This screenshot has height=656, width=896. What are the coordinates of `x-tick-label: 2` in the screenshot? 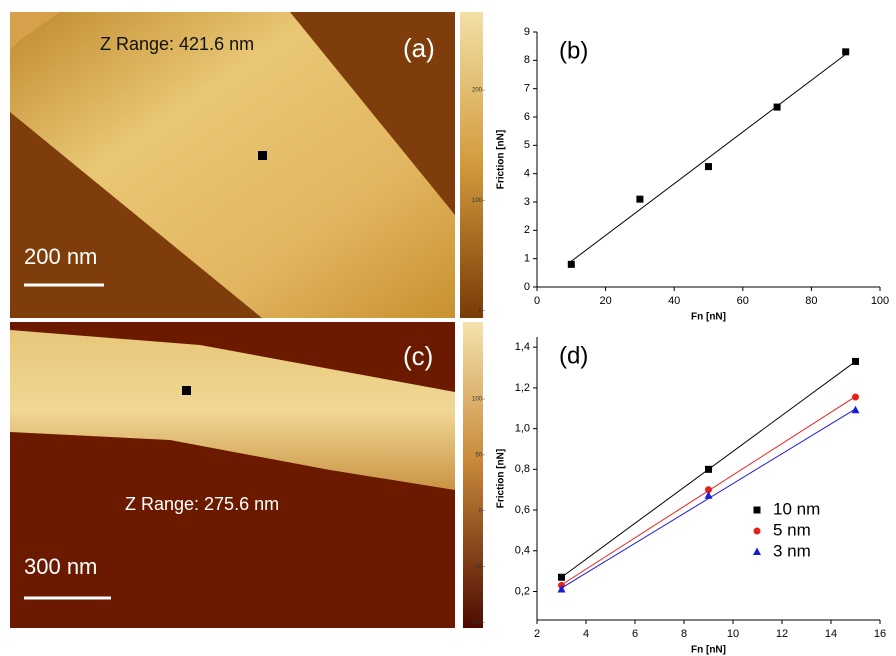 It's located at (537, 634).